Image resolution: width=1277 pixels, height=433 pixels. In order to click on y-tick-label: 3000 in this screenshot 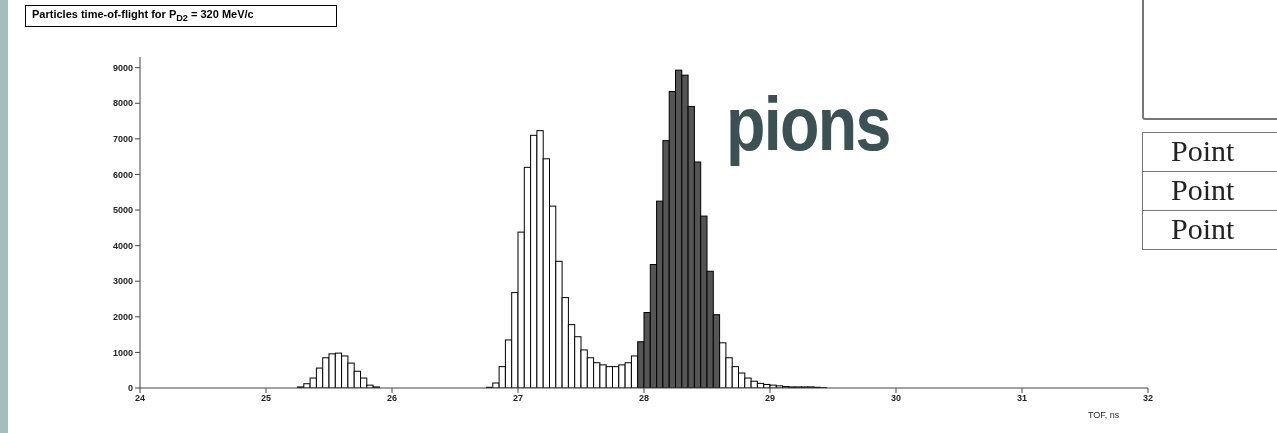, I will do `click(122, 281)`.